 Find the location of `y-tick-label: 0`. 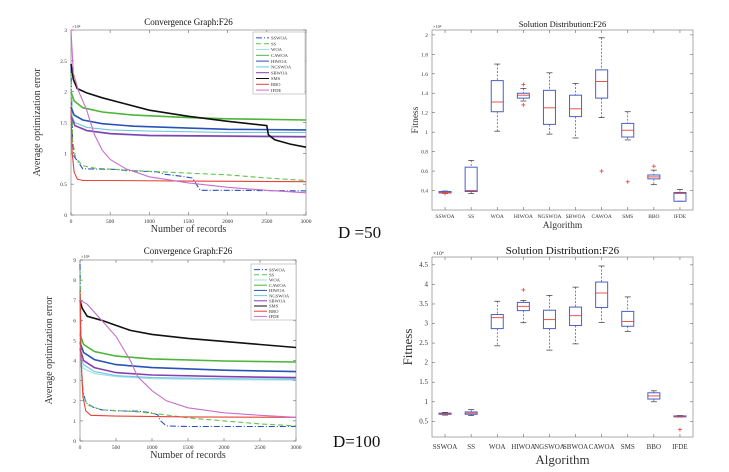

y-tick-label: 0 is located at coordinates (65, 216).